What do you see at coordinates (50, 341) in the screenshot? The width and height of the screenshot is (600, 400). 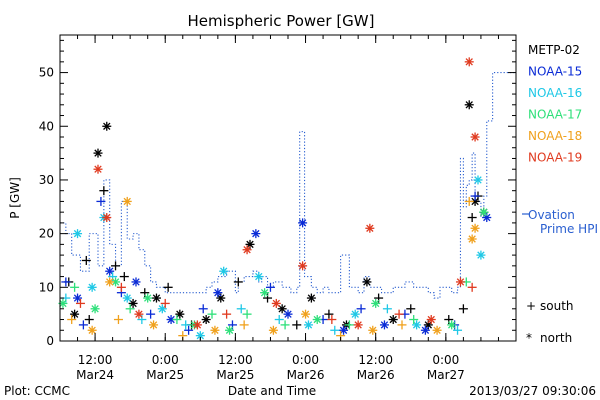 I see `y-tick-label: 0` at bounding box center [50, 341].